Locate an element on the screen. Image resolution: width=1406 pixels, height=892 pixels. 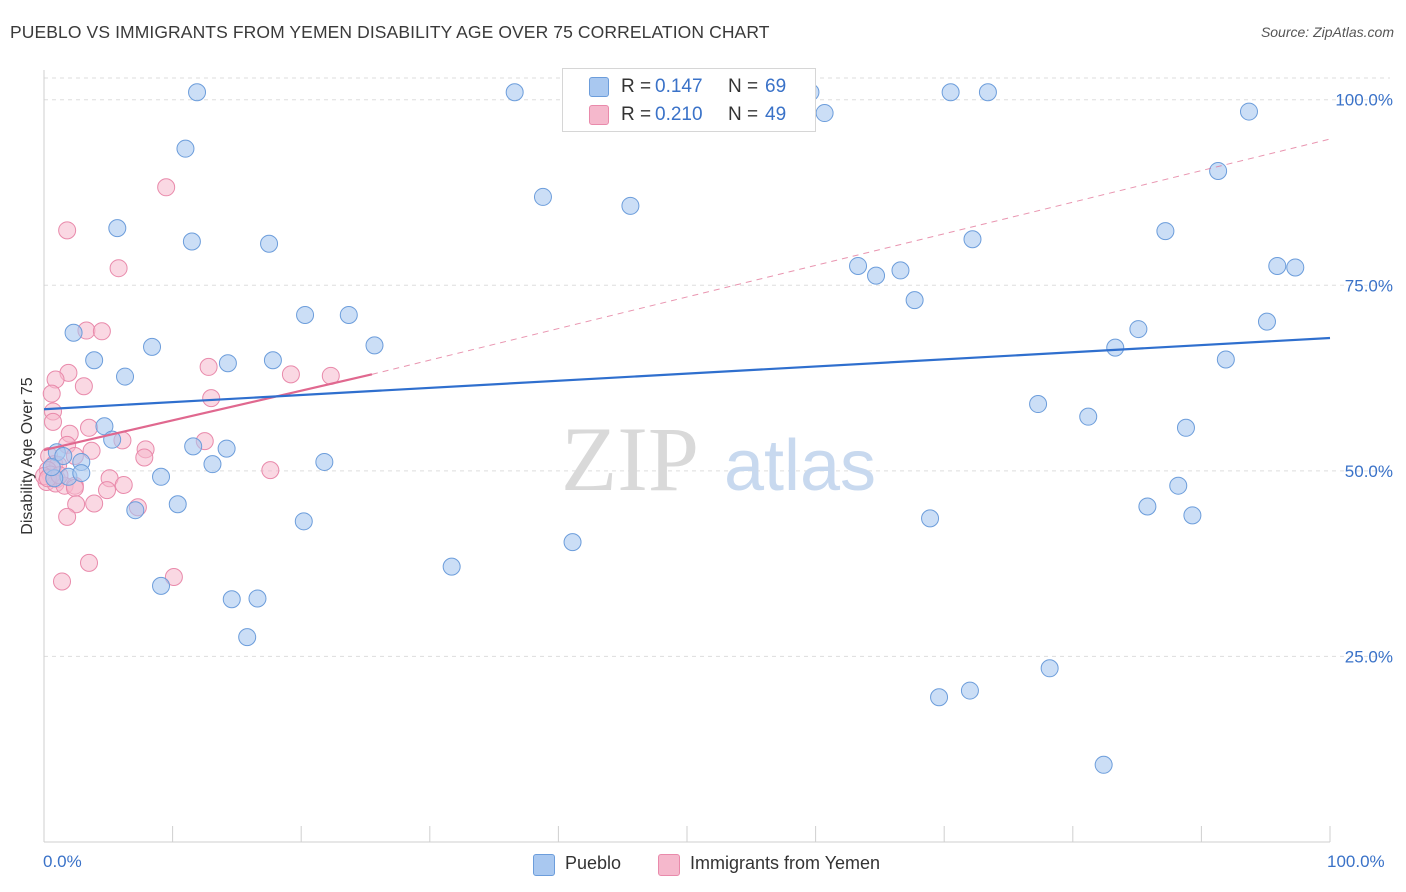
y-axis-label: Disability Age Over 75 is located at coordinates (27, 456).